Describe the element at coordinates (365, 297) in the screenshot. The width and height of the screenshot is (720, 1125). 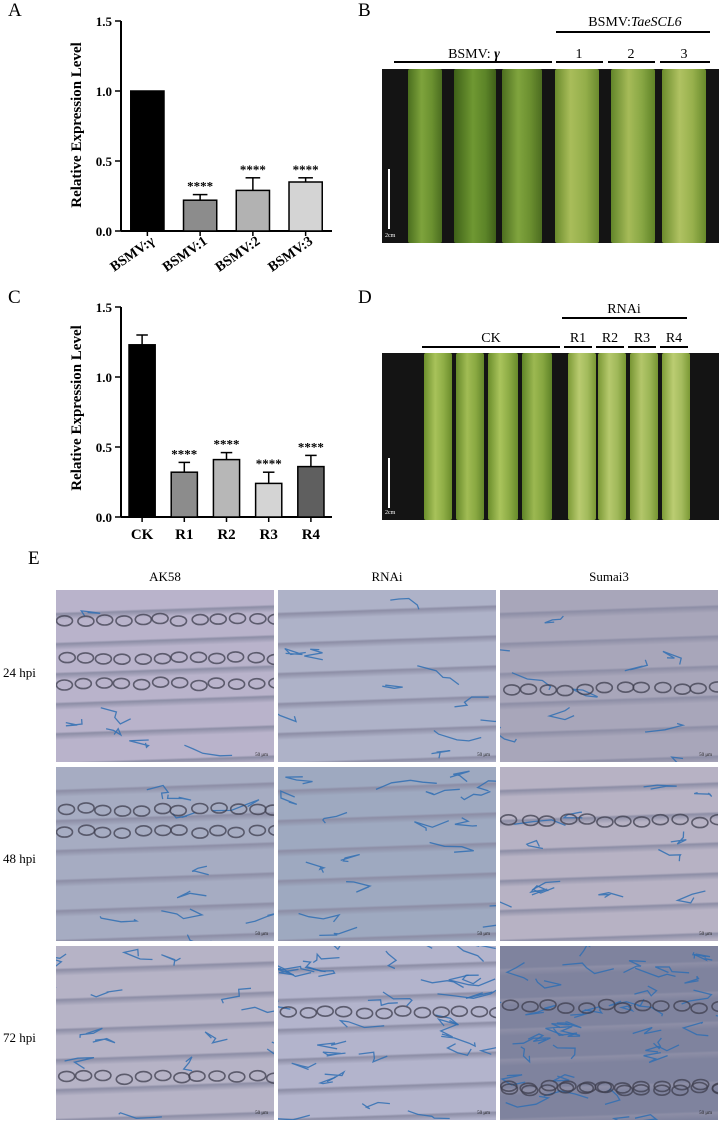
I see `panel-label-d: D` at that location.